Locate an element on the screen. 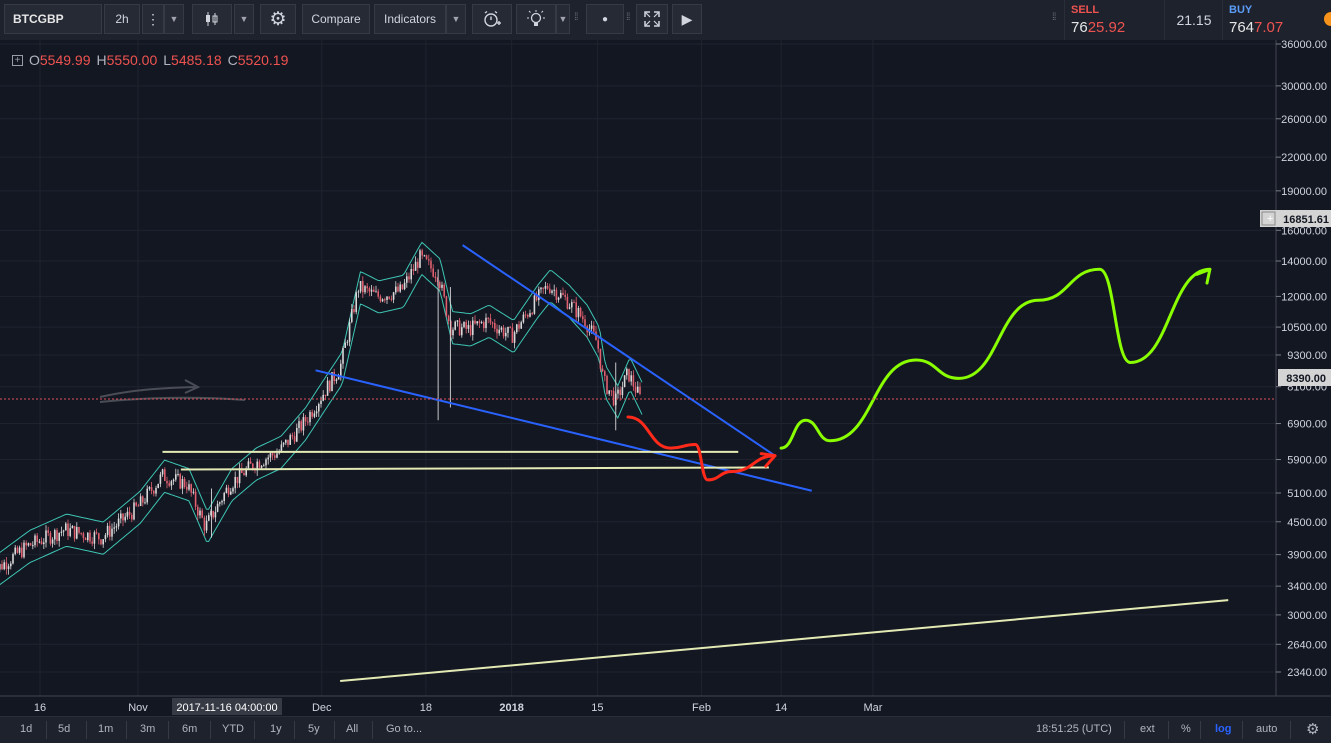  chart-style-dropdown: ▼ is located at coordinates (244, 19).